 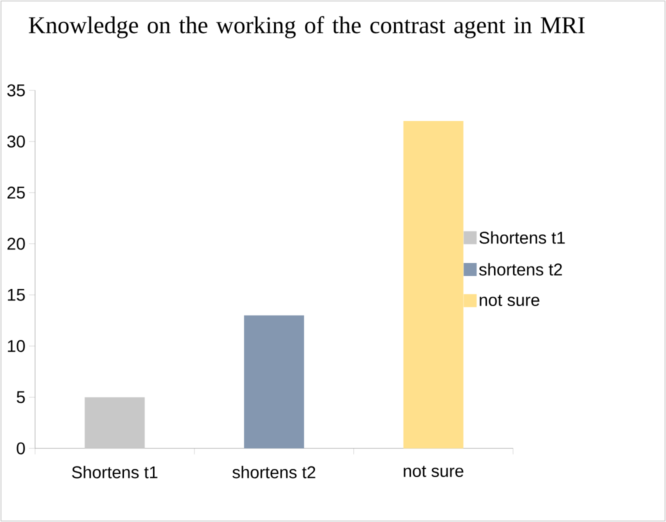 What do you see at coordinates (16, 346) in the screenshot?
I see `y-tick-label: 10` at bounding box center [16, 346].